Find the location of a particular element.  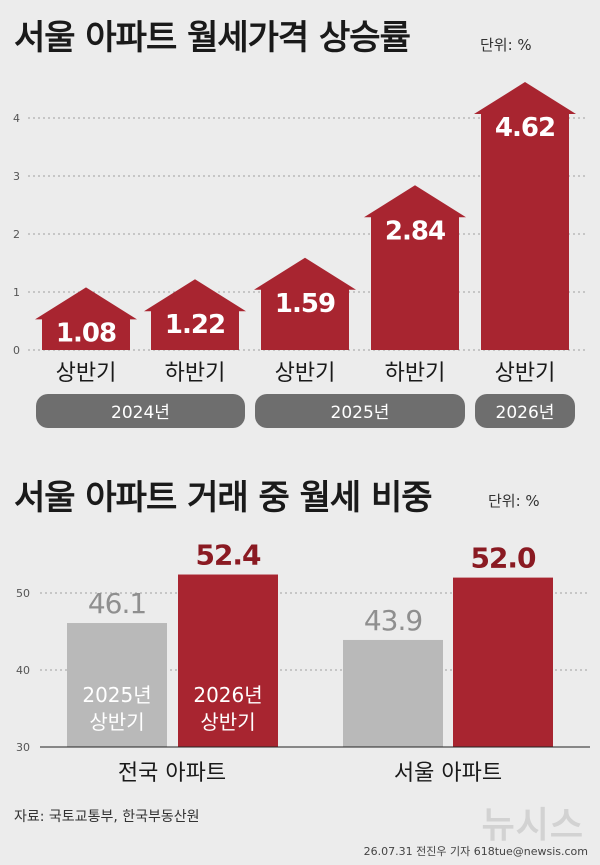

year-group-label: 2026년 is located at coordinates (525, 413).